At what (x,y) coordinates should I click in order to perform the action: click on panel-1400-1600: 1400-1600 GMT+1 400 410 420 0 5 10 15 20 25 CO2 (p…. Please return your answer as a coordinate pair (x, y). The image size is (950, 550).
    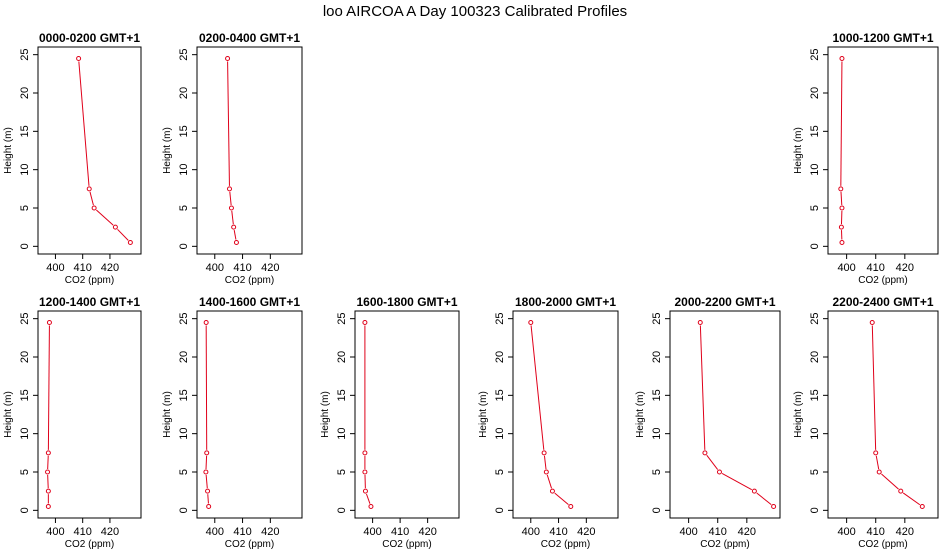
    Looking at the image, I should click on (232, 422).